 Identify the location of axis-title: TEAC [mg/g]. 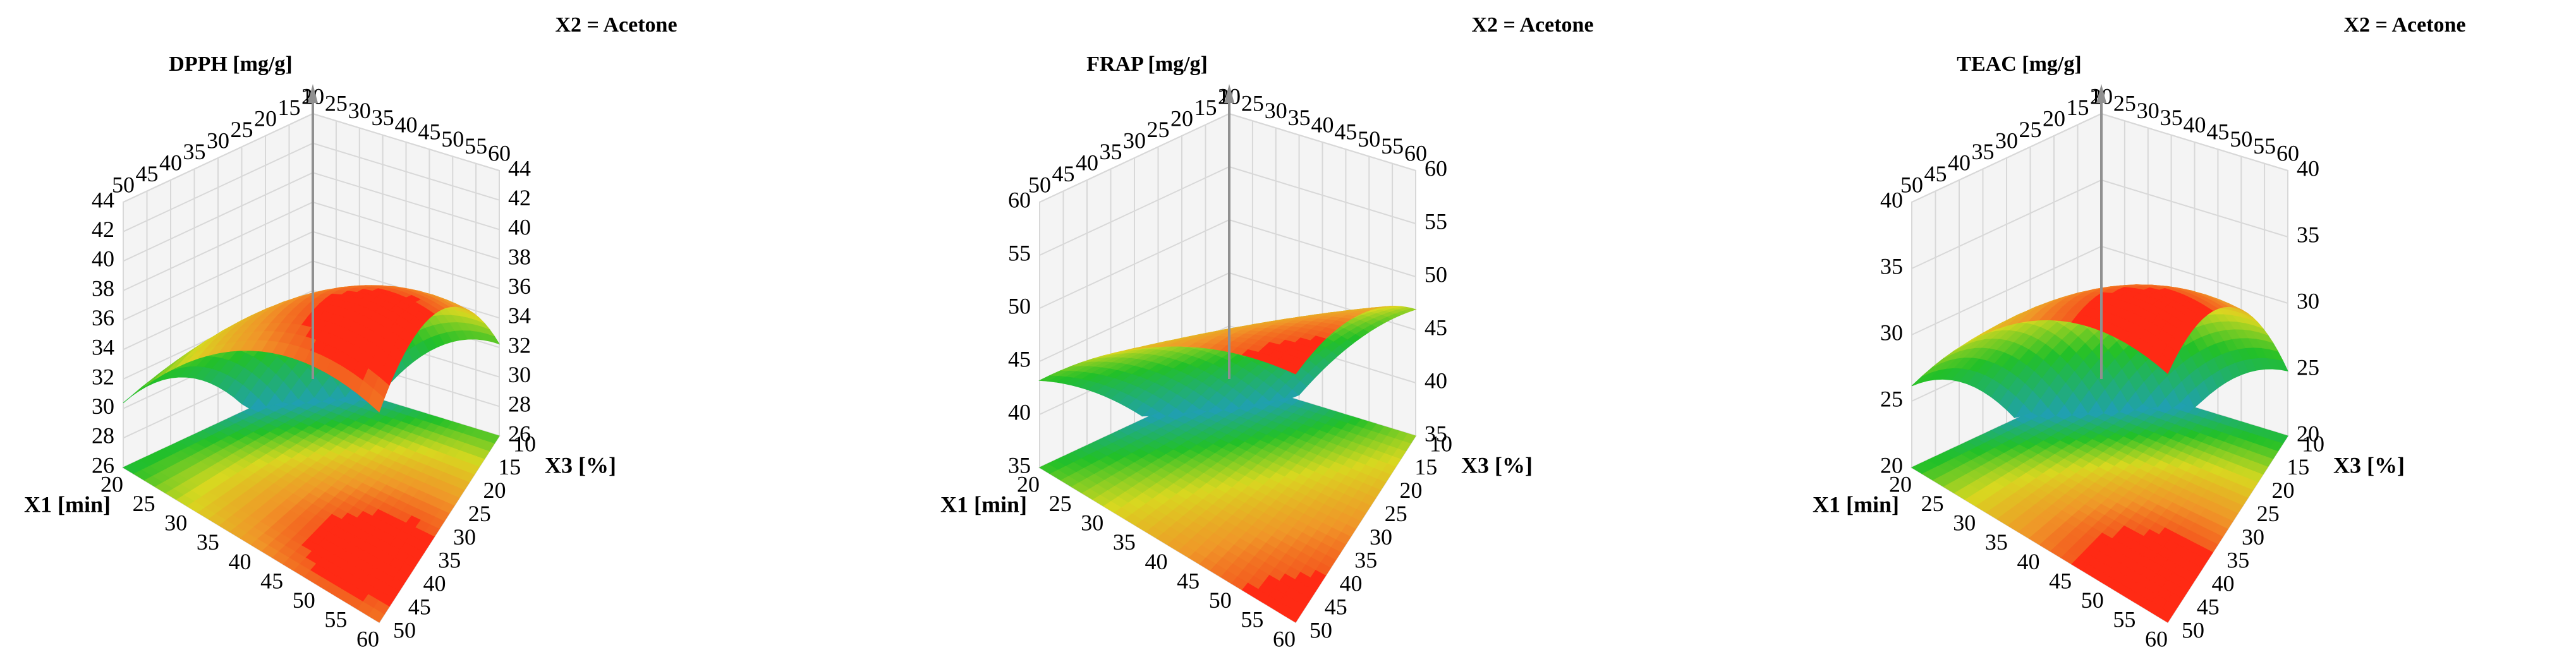
(2019, 64).